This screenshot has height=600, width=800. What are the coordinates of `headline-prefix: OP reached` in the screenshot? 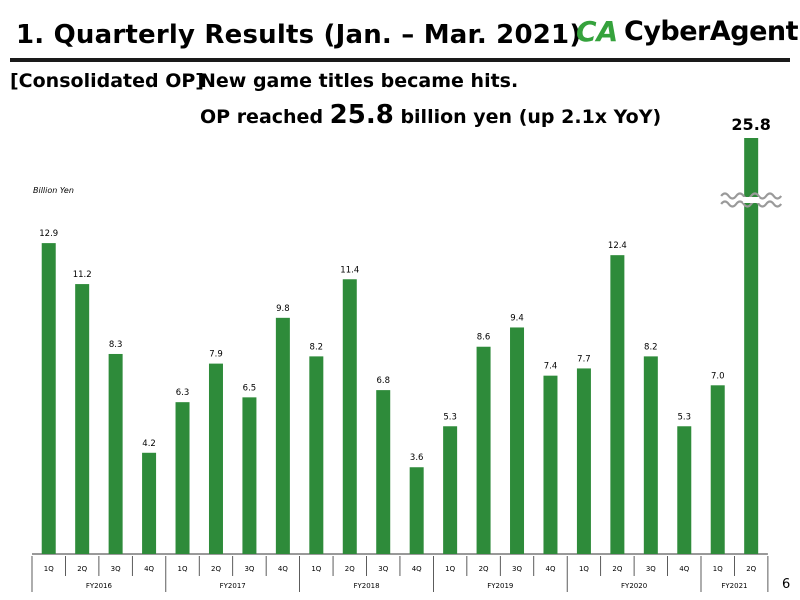 It's located at (265, 117).